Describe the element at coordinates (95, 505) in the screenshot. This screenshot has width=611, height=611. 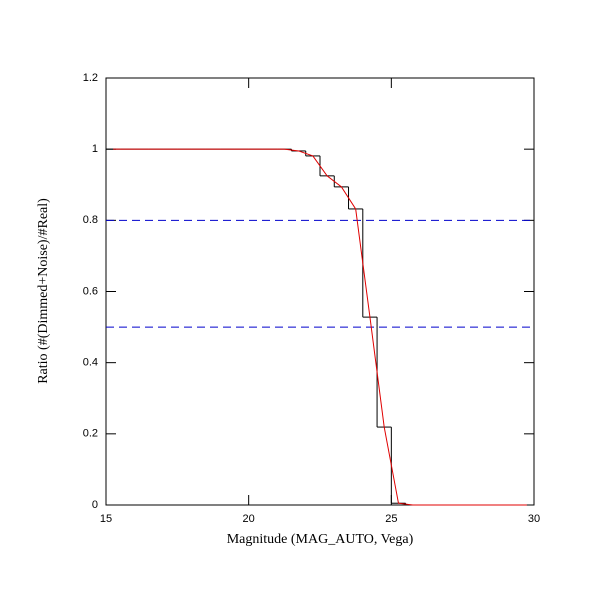
I see `y-tick-label: 0` at that location.